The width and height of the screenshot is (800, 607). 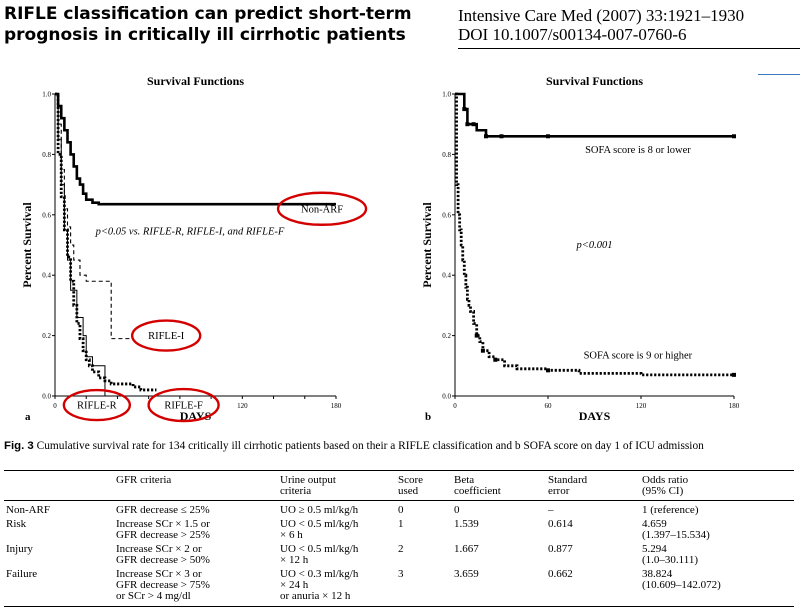 I want to click on cell-text: GFR decrease > 50%, so click(x=163, y=560).